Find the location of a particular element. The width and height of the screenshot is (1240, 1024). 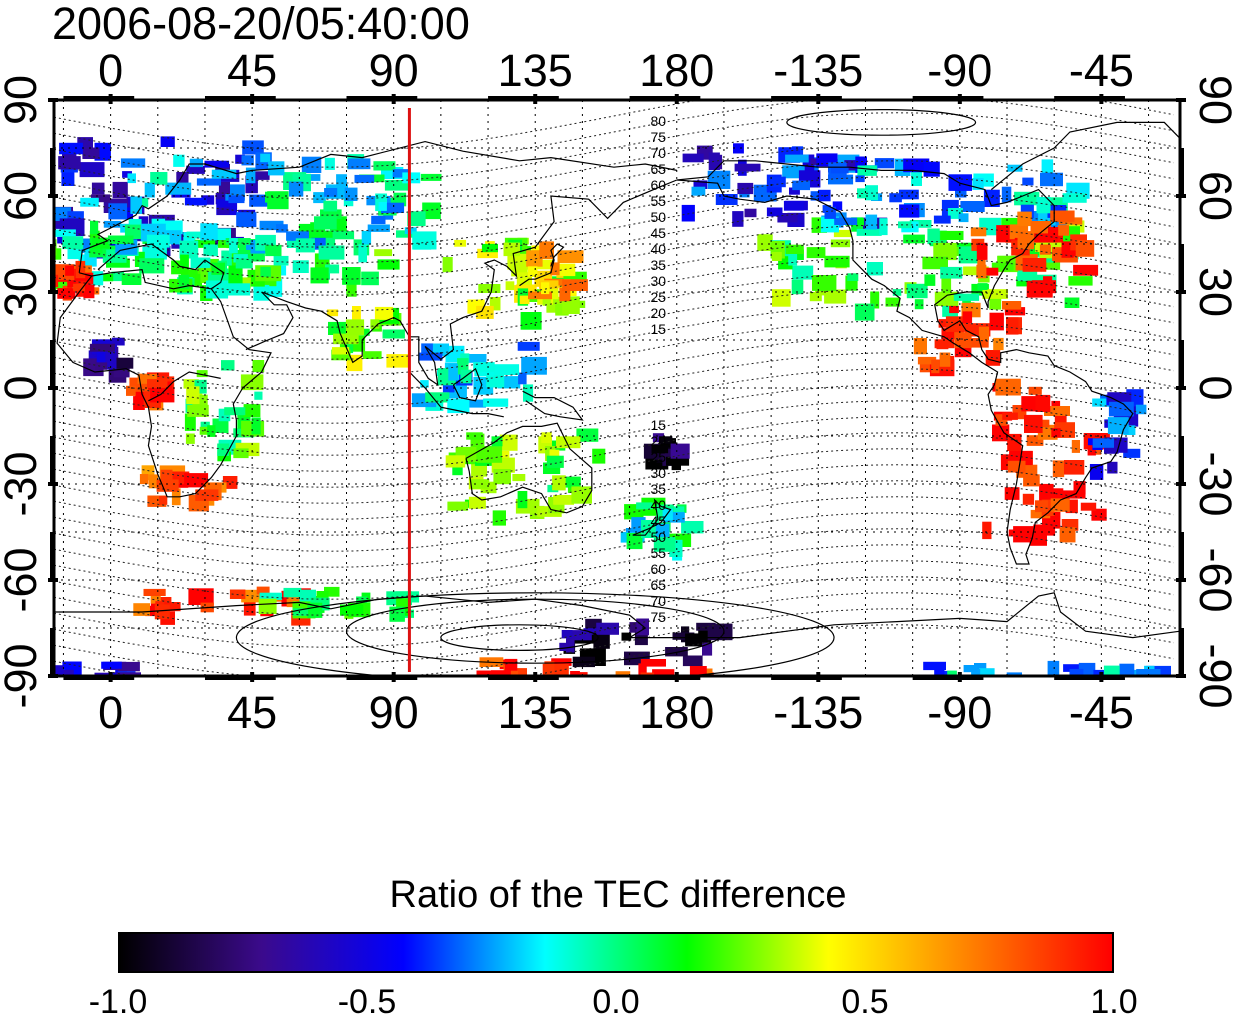

lat-tick-label-right: 30 is located at coordinates (1215, 292).